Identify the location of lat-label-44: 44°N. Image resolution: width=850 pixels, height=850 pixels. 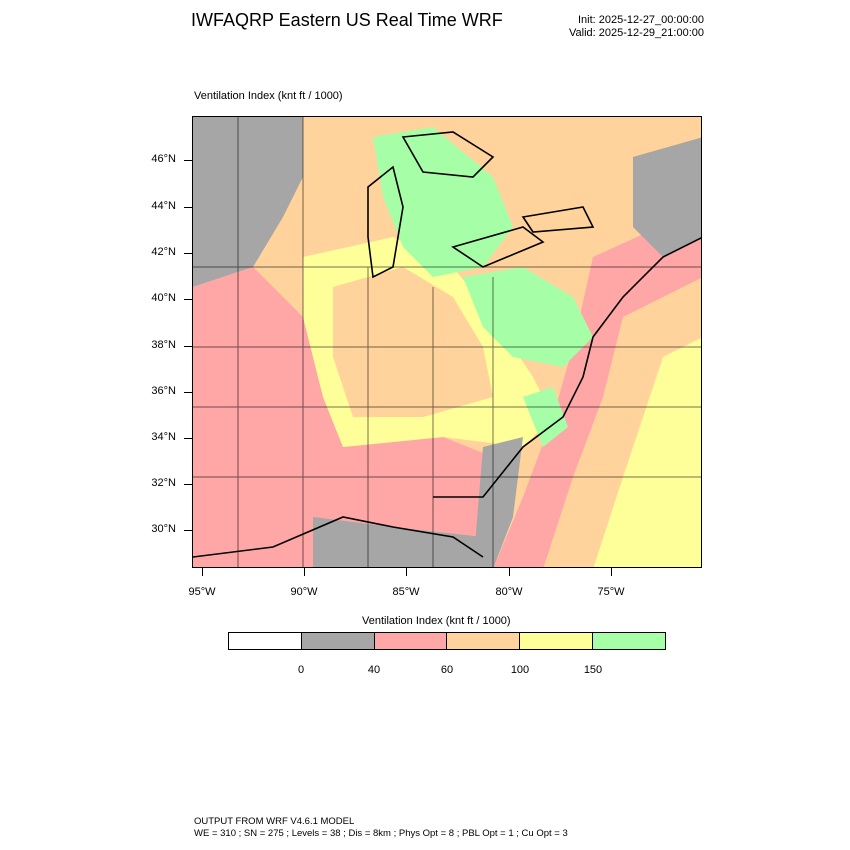
(163, 206).